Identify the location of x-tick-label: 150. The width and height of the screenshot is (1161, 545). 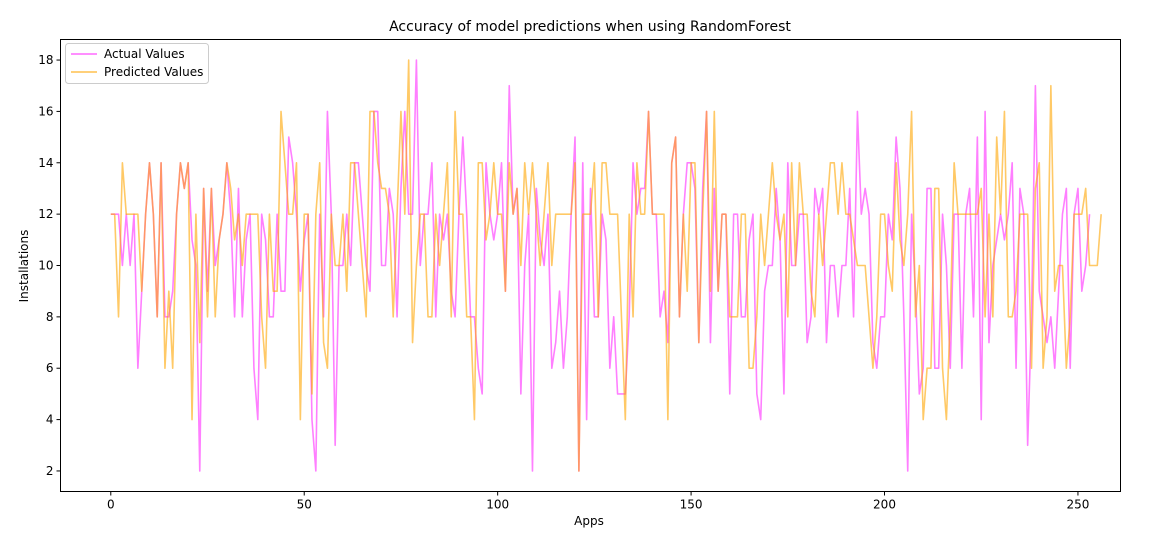
(691, 505).